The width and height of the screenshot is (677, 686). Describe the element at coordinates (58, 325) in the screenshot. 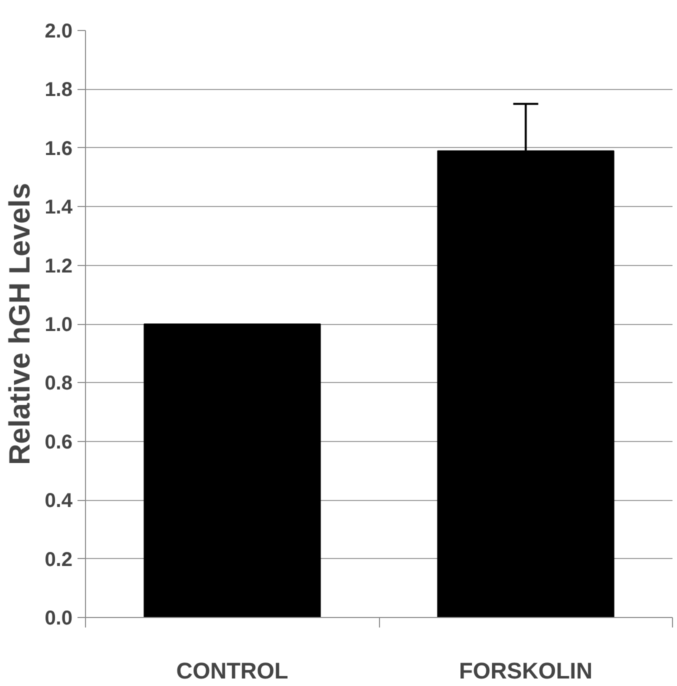

I see `y-tick-label: 1.0` at that location.